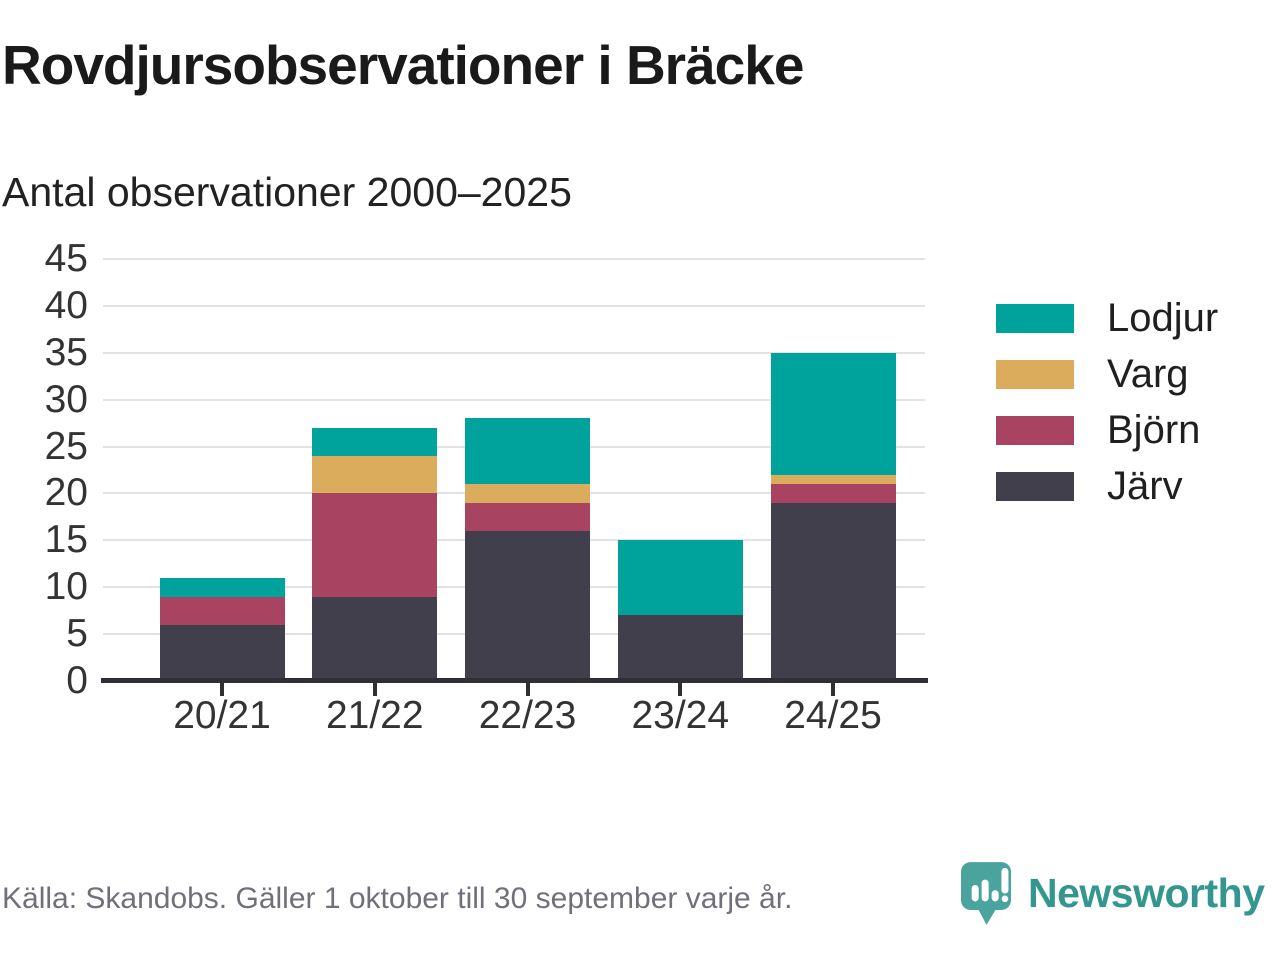 This screenshot has width=1280, height=960. Describe the element at coordinates (833, 715) in the screenshot. I see `x-axis-label: 24/25` at that location.